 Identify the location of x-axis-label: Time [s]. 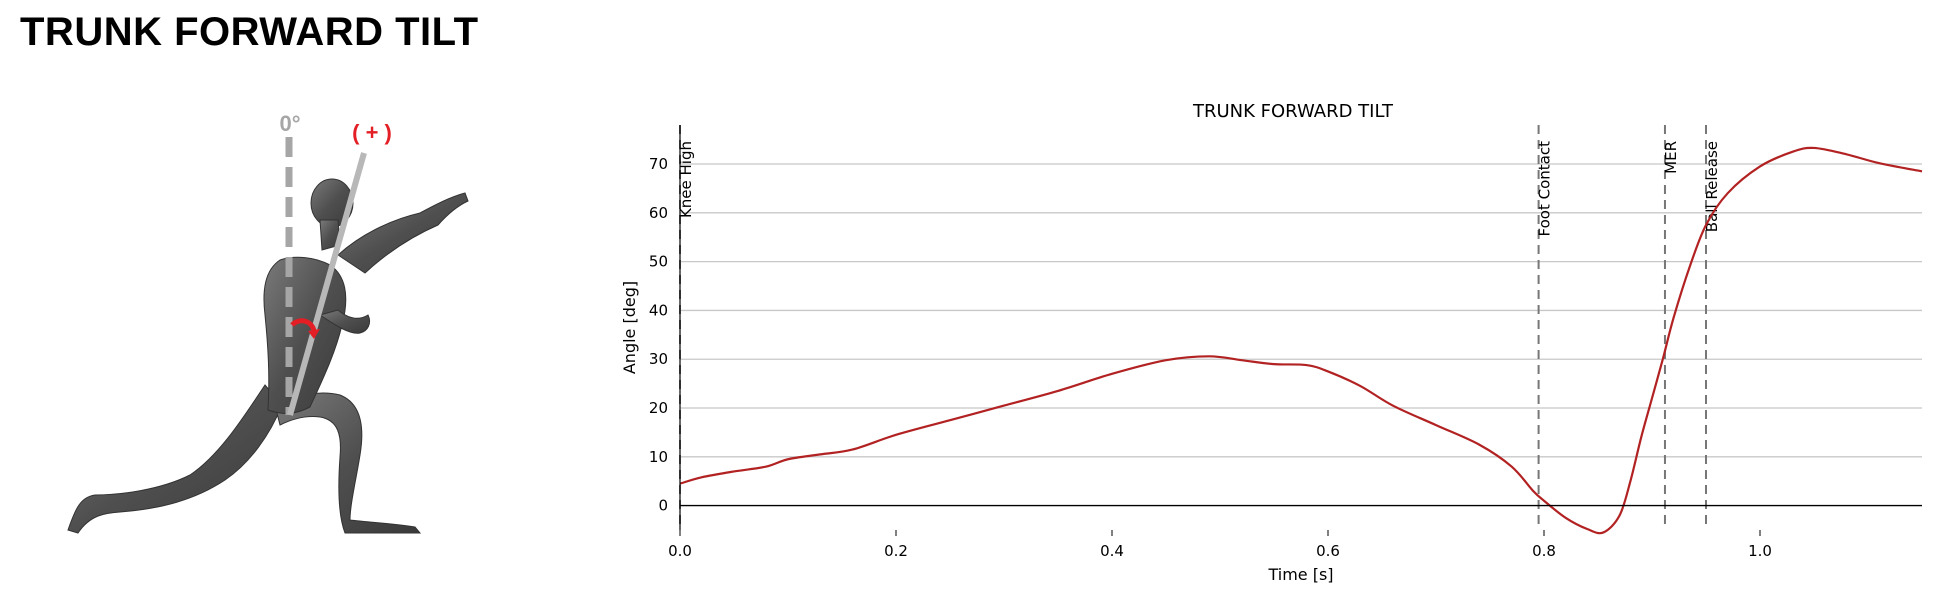
(1300, 574).